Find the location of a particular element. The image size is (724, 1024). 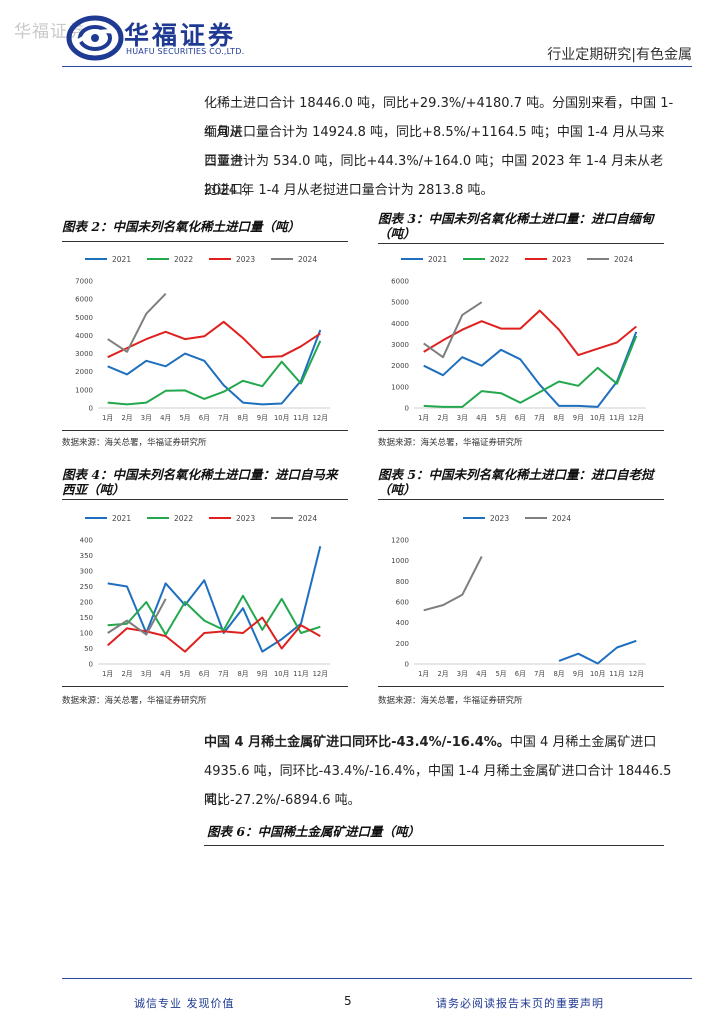

y-tick-label: 4000 is located at coordinates (84, 336).